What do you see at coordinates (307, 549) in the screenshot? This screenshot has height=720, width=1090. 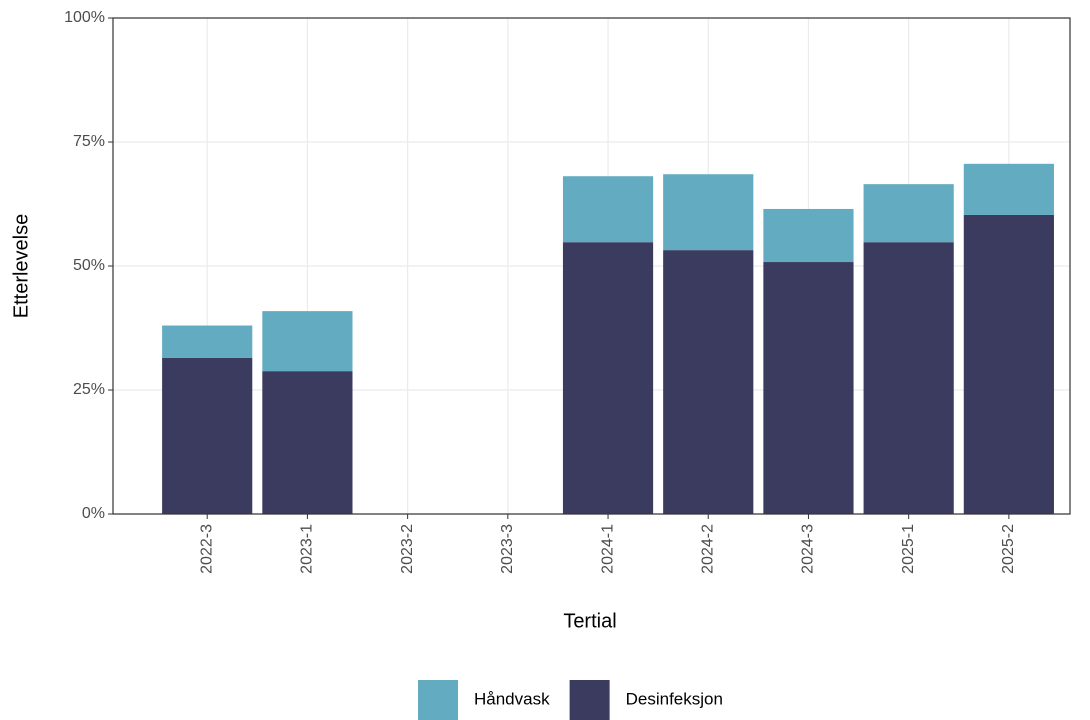 I see `x-tick-label: 2023-1` at bounding box center [307, 549].